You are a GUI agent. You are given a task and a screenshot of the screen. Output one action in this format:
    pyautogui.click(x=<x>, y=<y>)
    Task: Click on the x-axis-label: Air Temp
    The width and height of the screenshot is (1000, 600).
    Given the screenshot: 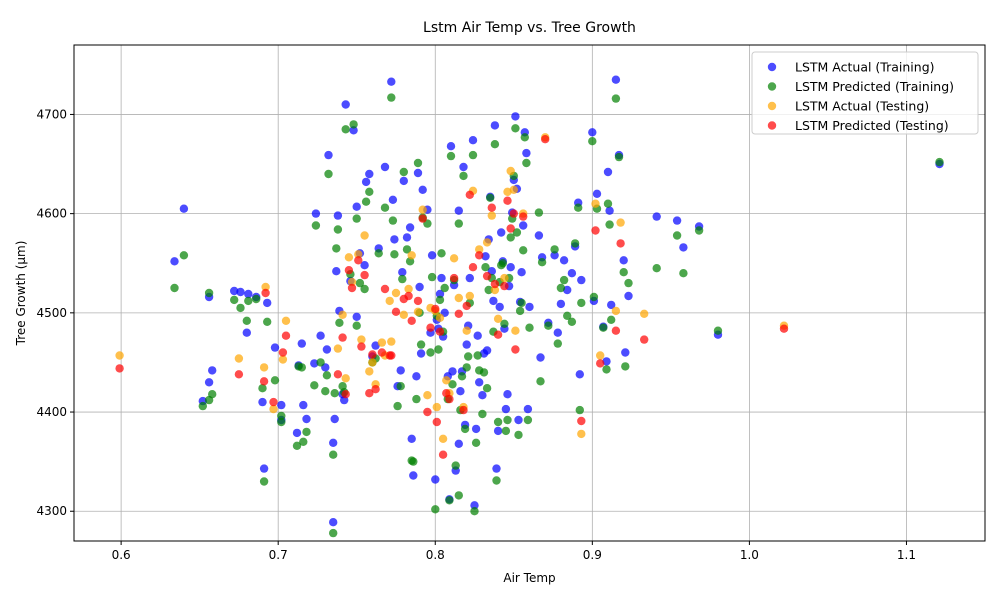 What is the action you would take?
    pyautogui.click(x=529, y=578)
    